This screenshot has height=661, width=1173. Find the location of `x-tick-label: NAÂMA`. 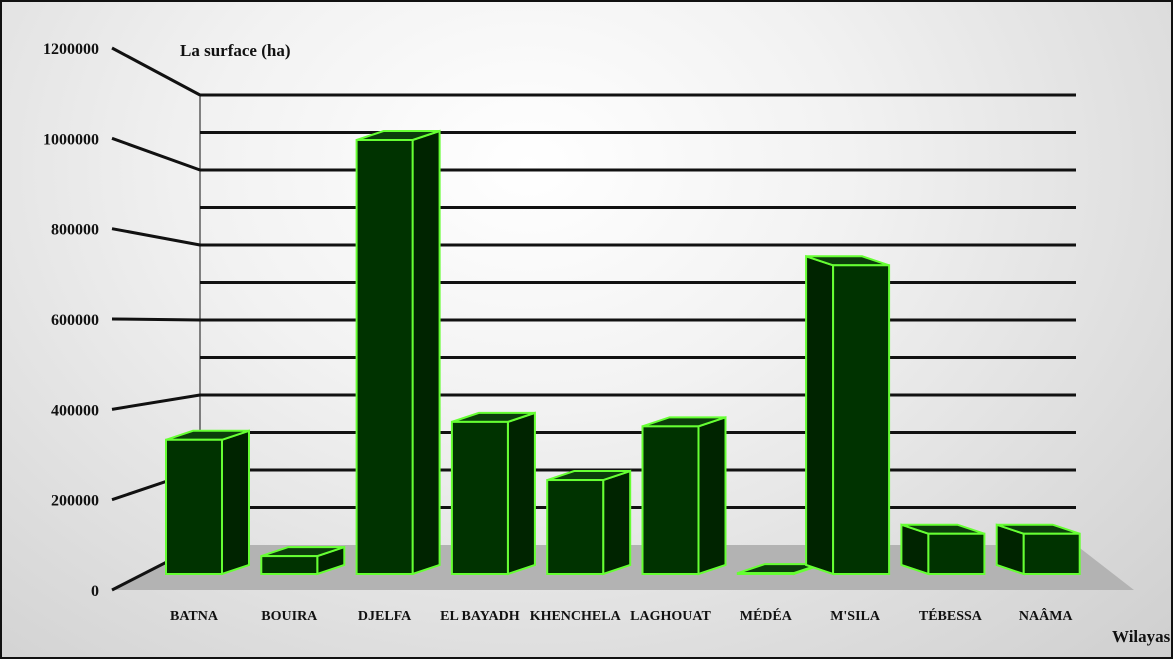

x-tick-label: NAÂMA is located at coordinates (1046, 615).